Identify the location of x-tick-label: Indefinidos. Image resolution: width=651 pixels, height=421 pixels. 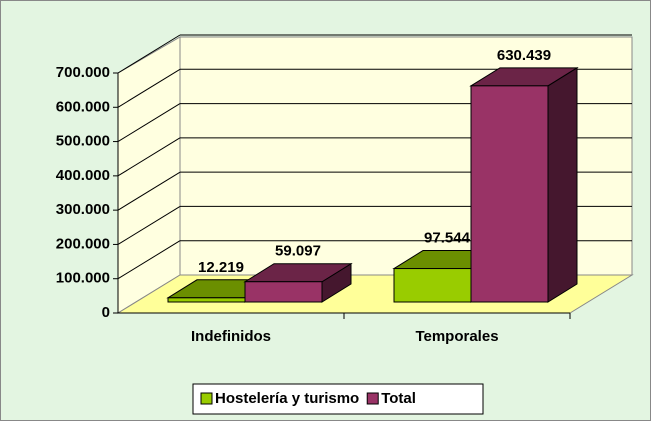
(231, 336).